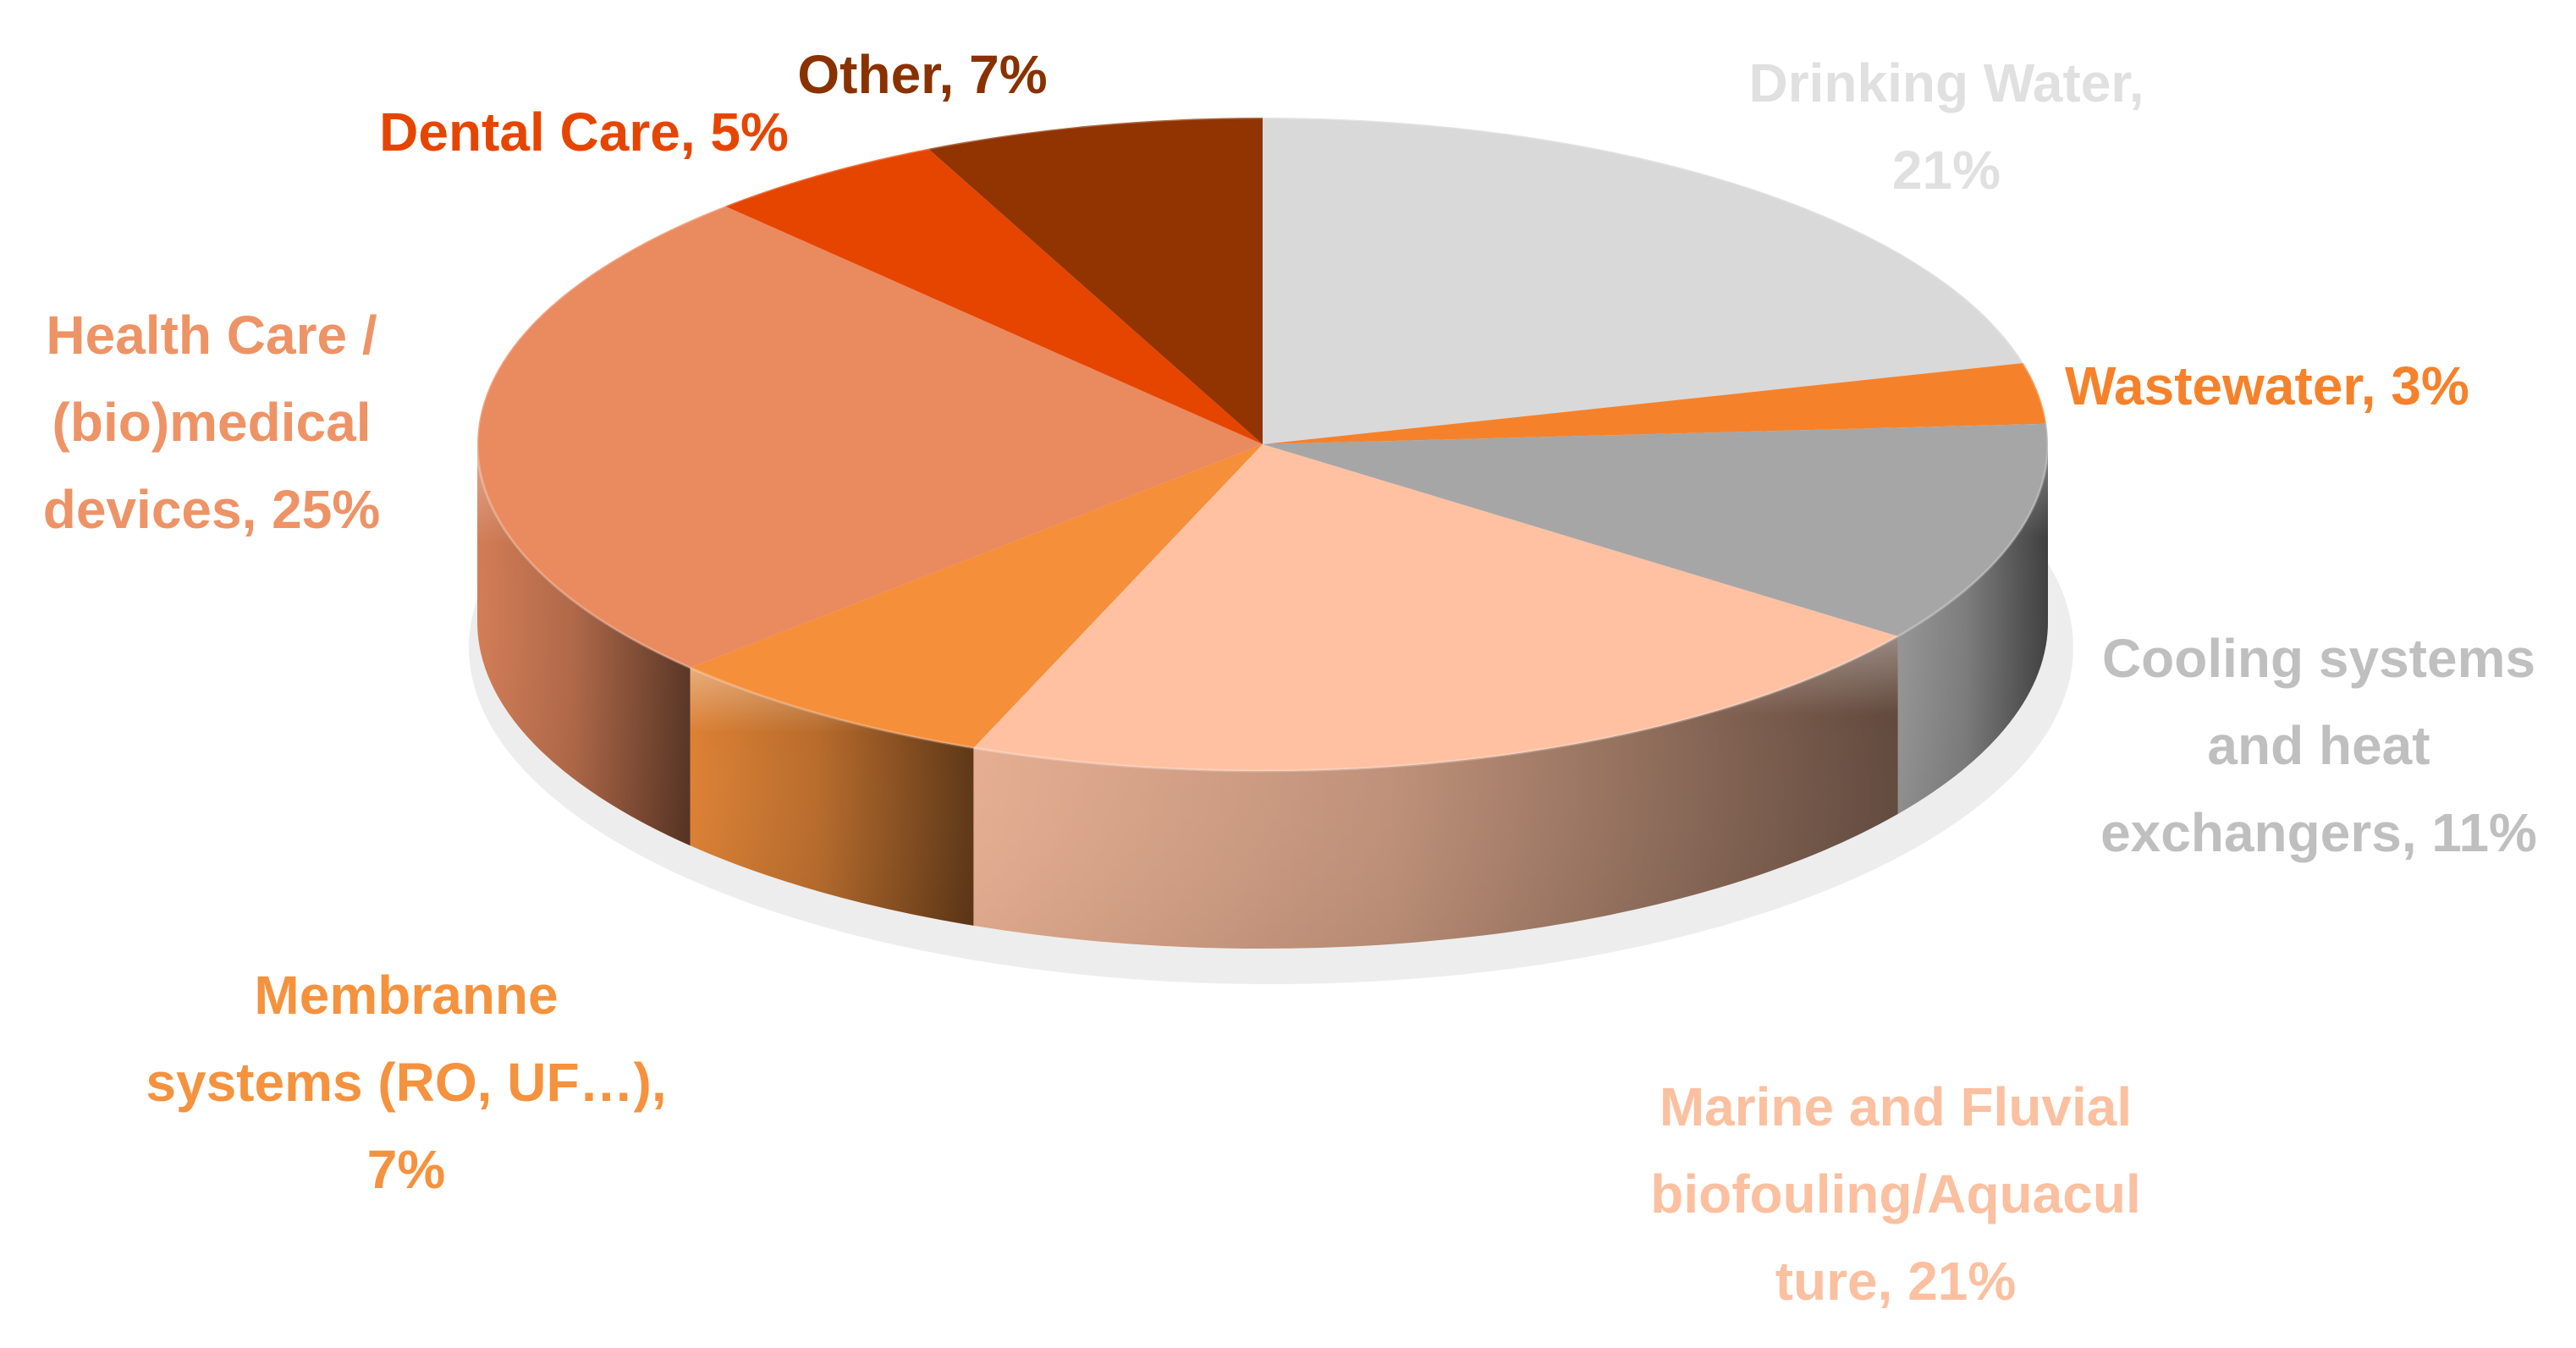 Image resolution: width=2576 pixels, height=1348 pixels. I want to click on data-label-wastewater: Wastewater, 3%, so click(2267, 385).